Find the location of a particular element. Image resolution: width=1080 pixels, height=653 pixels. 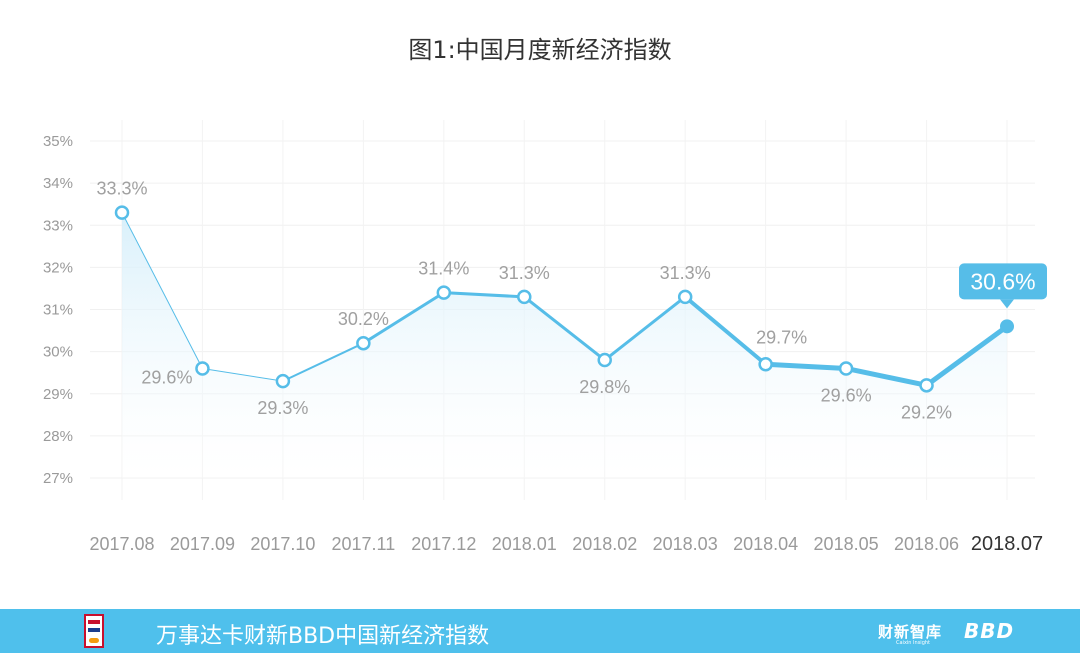

footer-title: 万事达卡财新BBD中国新经济指数 is located at coordinates (323, 636).